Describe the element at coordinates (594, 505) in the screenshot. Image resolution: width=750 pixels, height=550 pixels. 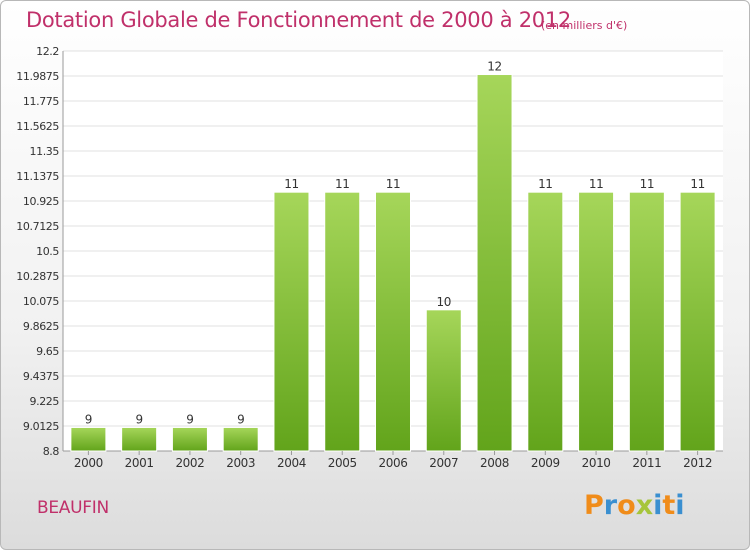
I see `logo-letter: P` at that location.